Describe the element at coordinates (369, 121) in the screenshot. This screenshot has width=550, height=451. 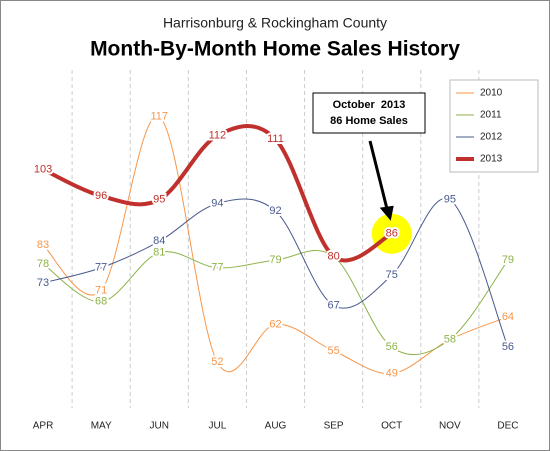
I see `annotation-text: 86 Home Sales` at that location.